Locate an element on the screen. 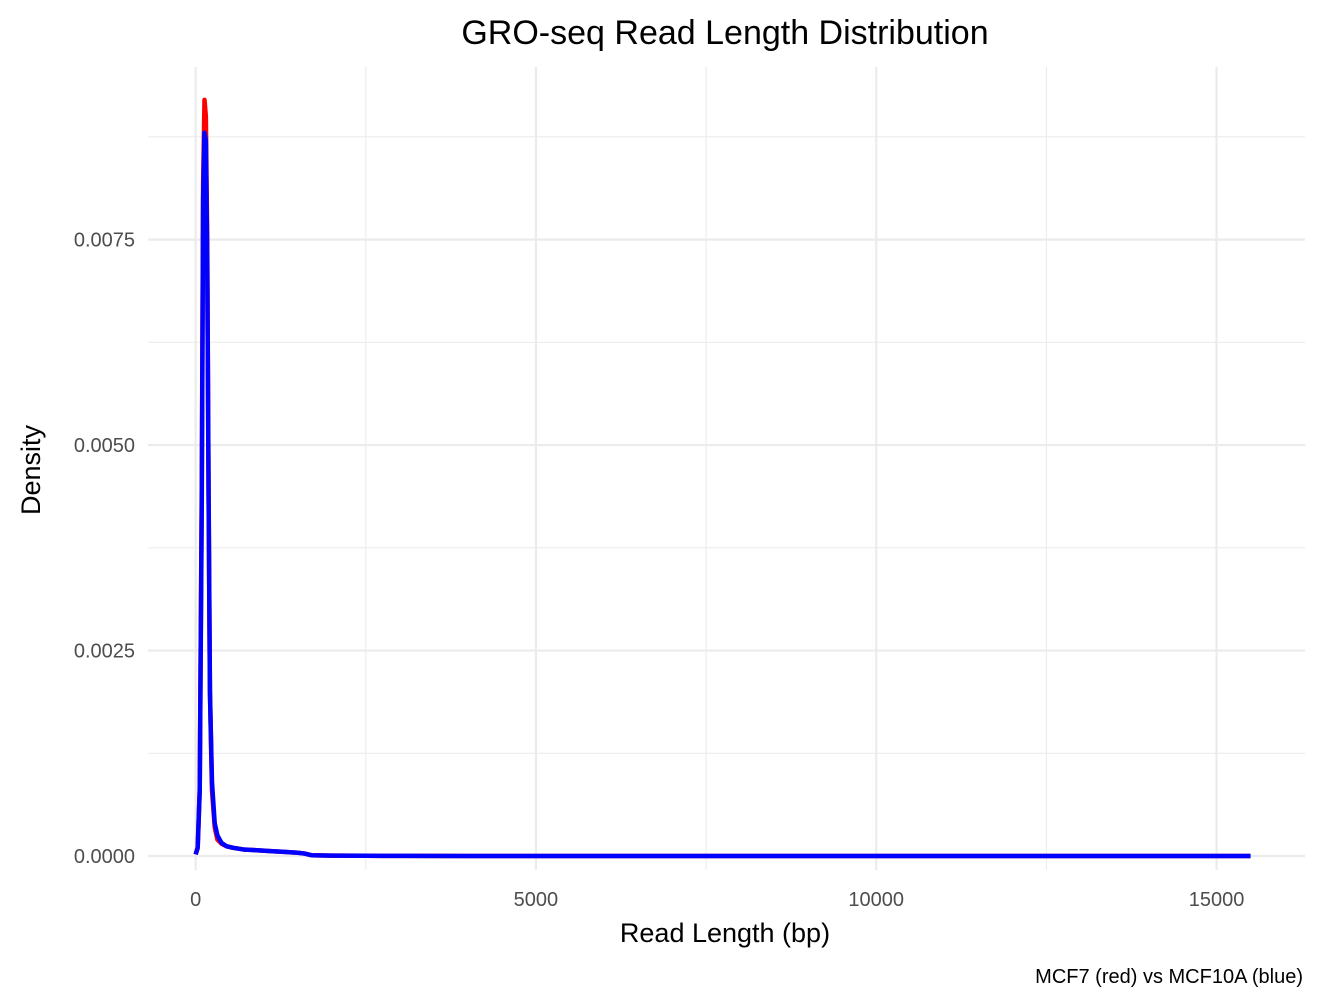  y-tick-label: 0.0050 is located at coordinates (104, 446).